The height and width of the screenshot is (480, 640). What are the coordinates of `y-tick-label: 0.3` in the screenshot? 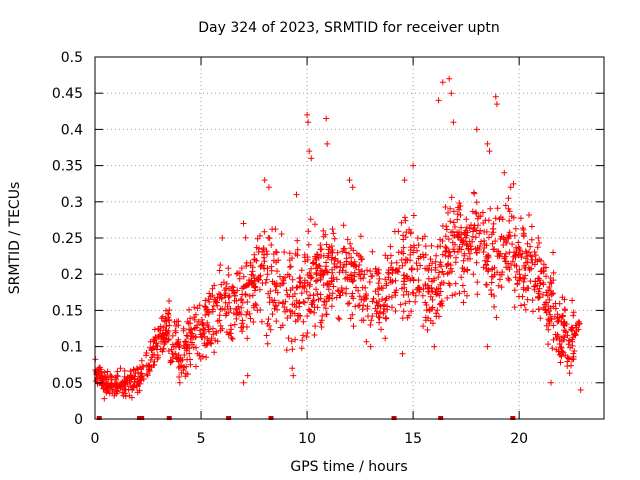 It's located at (72, 203).